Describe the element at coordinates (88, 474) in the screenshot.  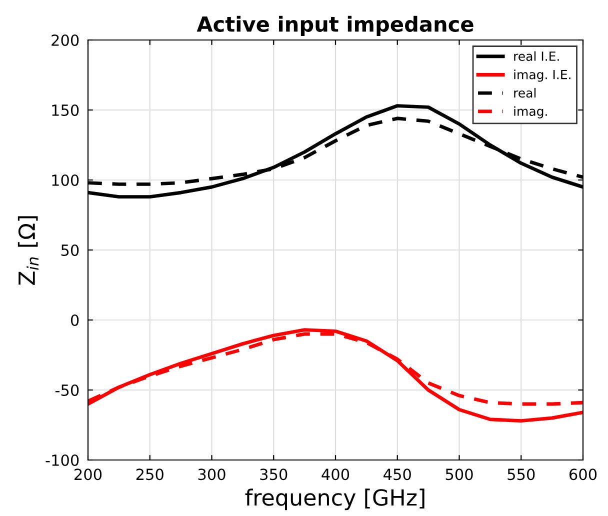
I see `x-tick-label: 200` at that location.